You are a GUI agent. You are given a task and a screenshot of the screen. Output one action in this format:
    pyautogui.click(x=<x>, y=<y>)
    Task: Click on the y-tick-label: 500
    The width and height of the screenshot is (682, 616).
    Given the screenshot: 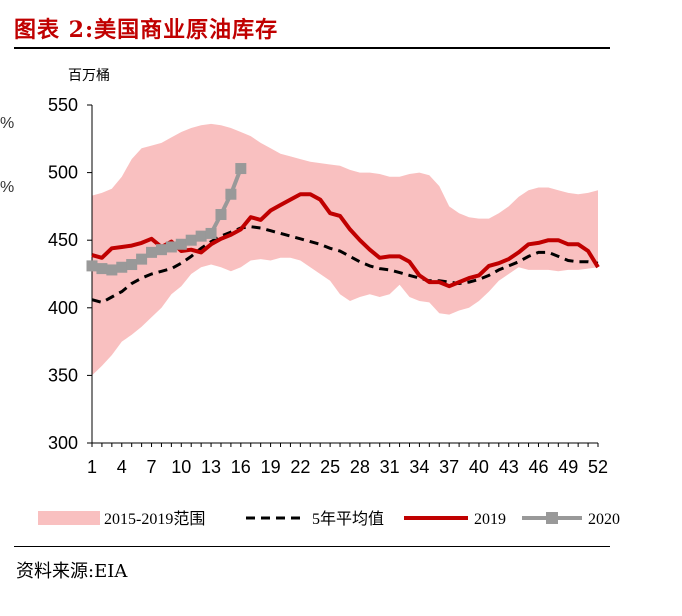 What is the action you would take?
    pyautogui.click(x=63, y=173)
    